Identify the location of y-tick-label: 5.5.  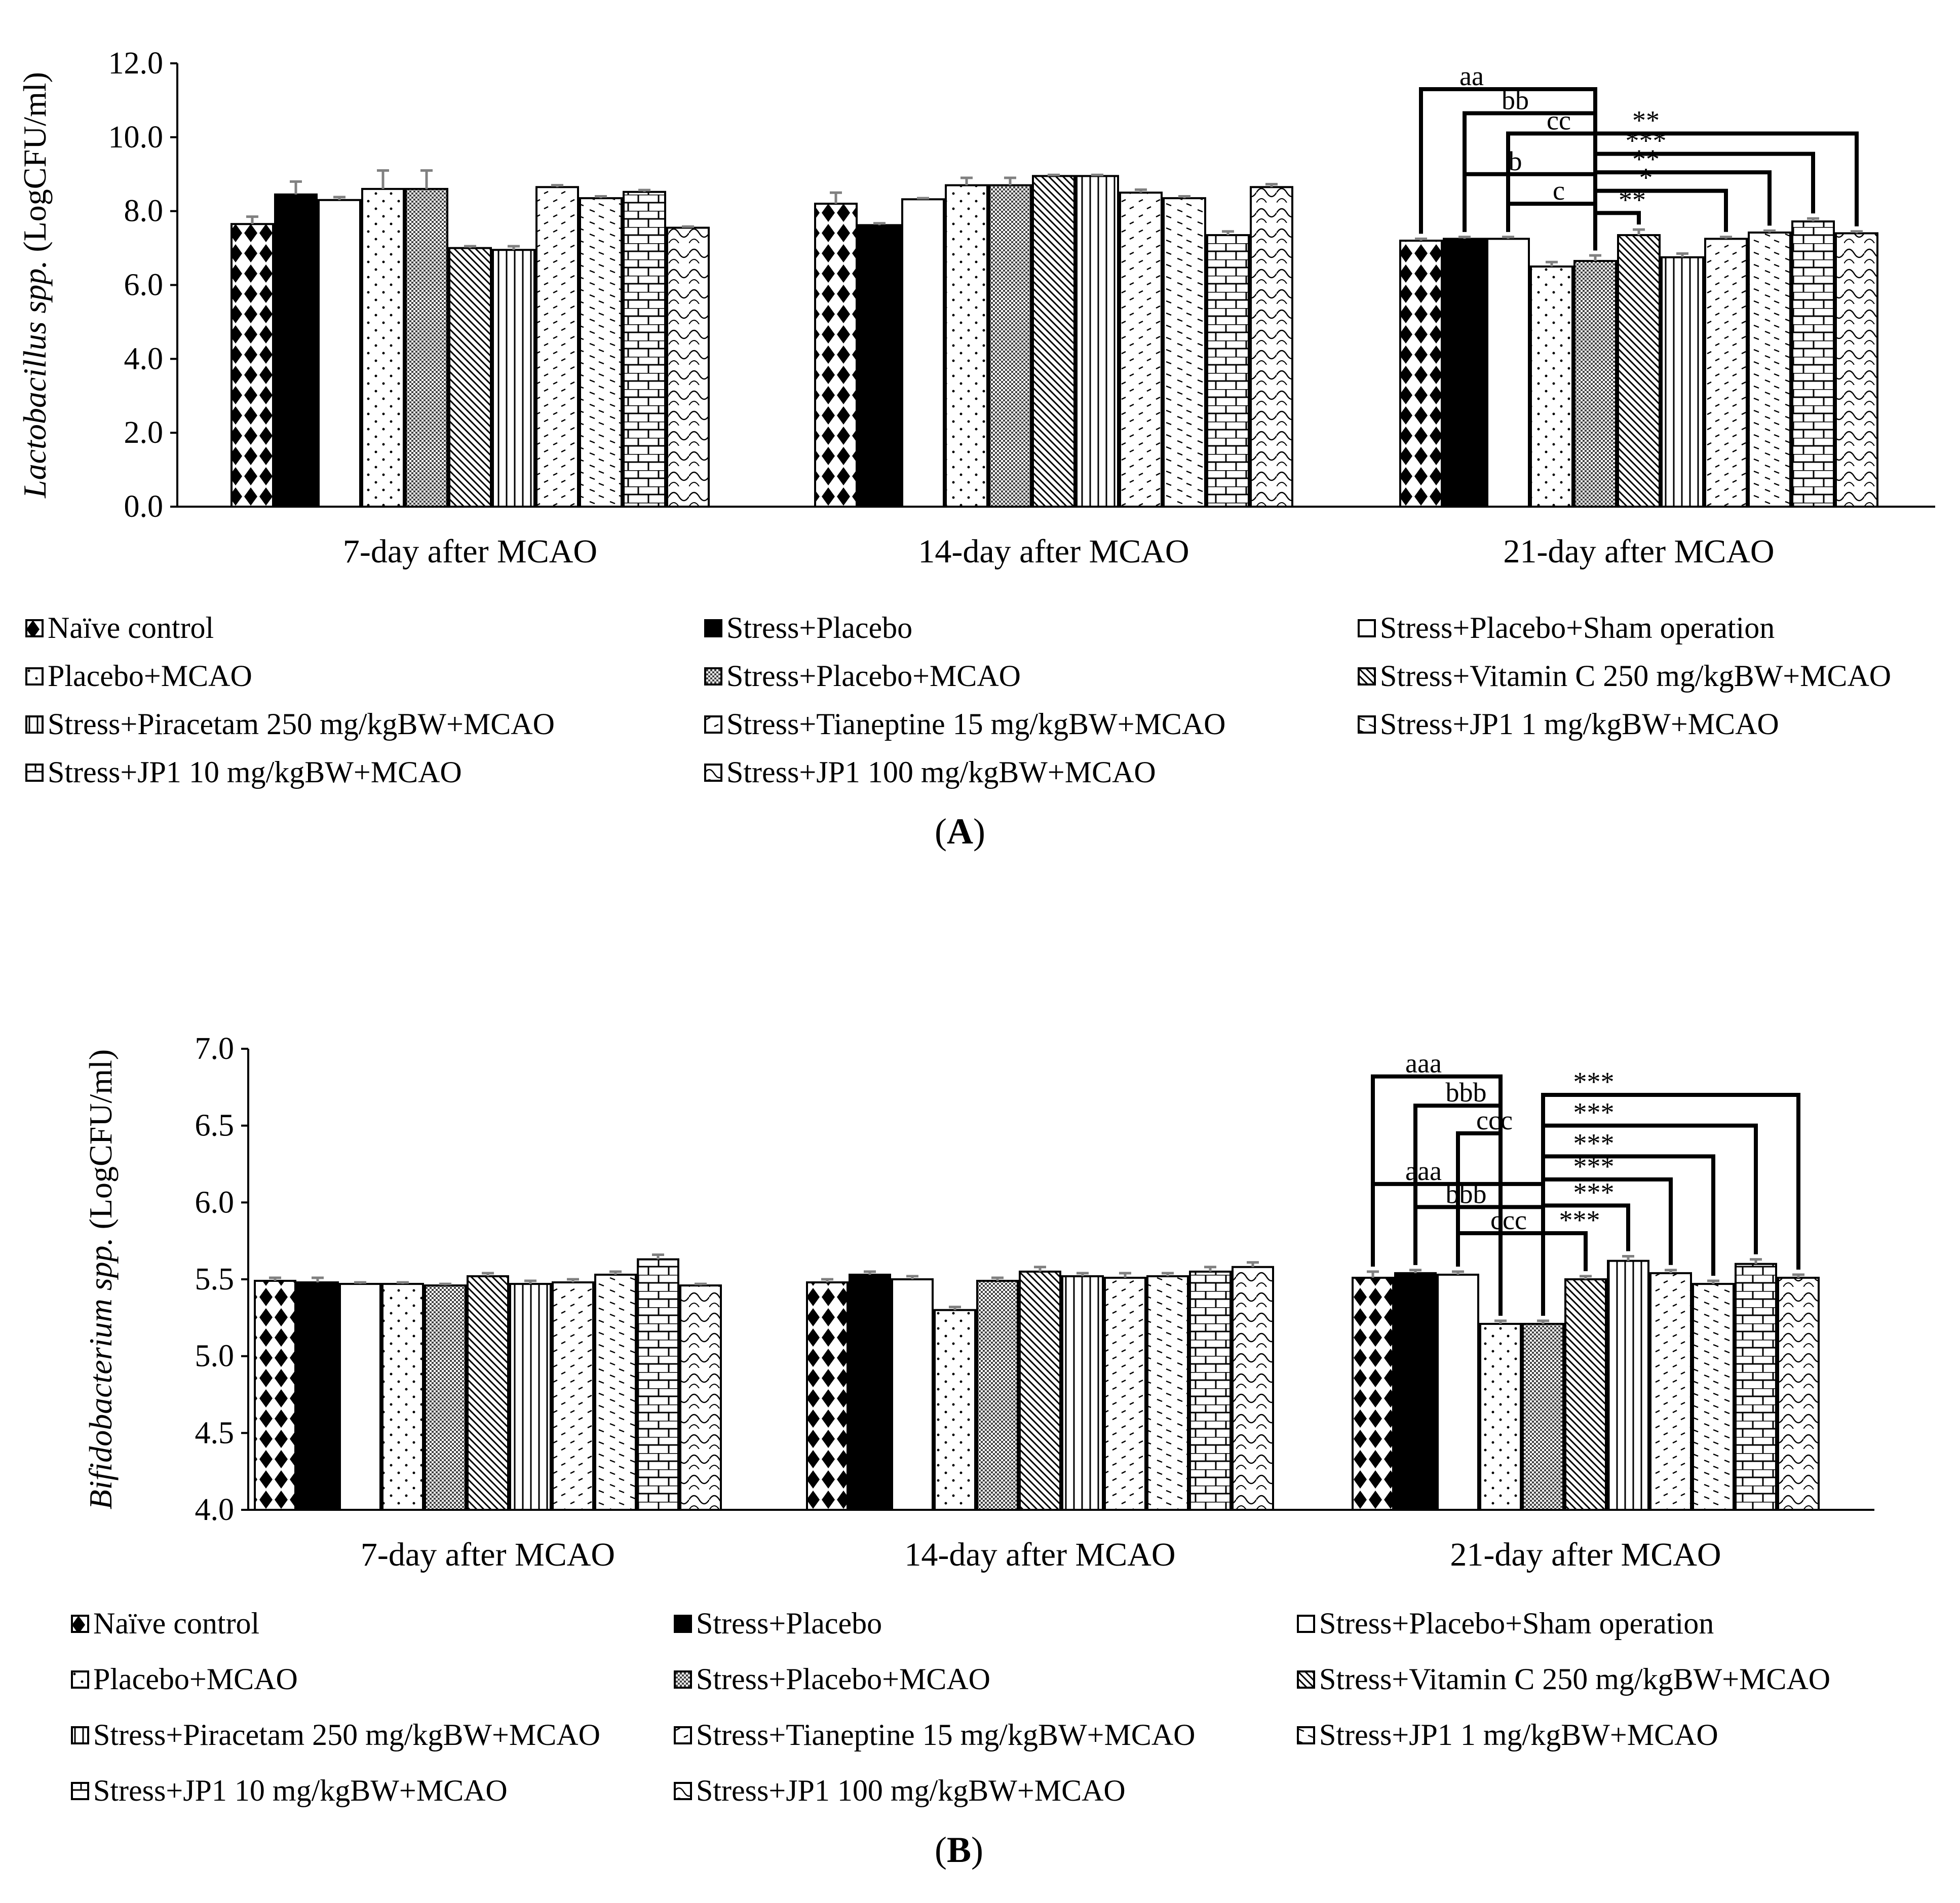
(215, 1279).